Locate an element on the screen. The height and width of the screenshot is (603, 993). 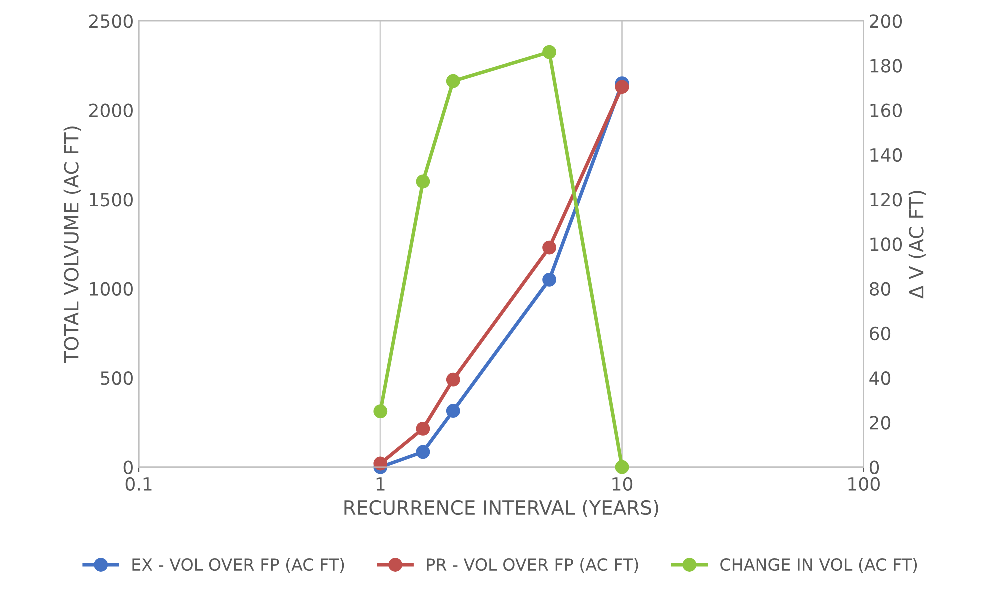
y2-tick-label: 200 is located at coordinates (886, 21).